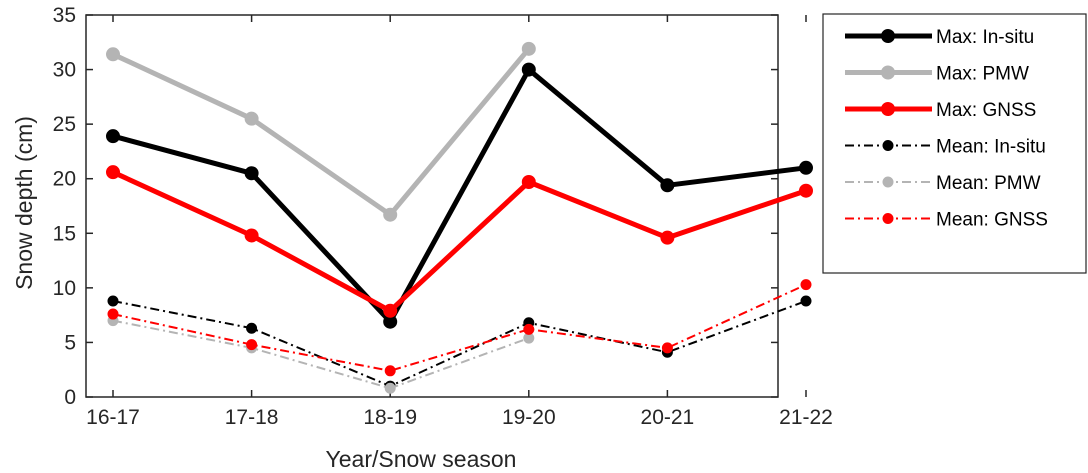 Image resolution: width=1088 pixels, height=473 pixels. Describe the element at coordinates (390, 417) in the screenshot. I see `x-tick-label: 18-19` at that location.